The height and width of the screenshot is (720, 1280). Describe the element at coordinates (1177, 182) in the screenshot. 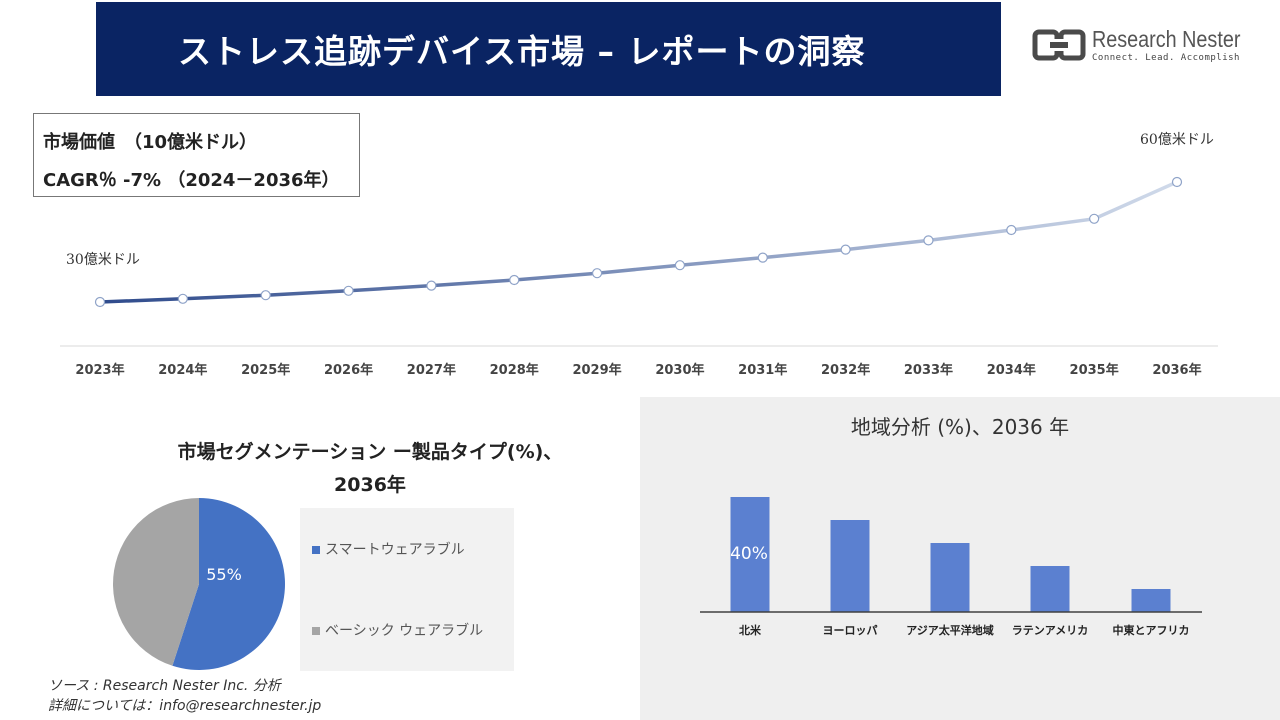

I see `line-point-2036年` at that location.